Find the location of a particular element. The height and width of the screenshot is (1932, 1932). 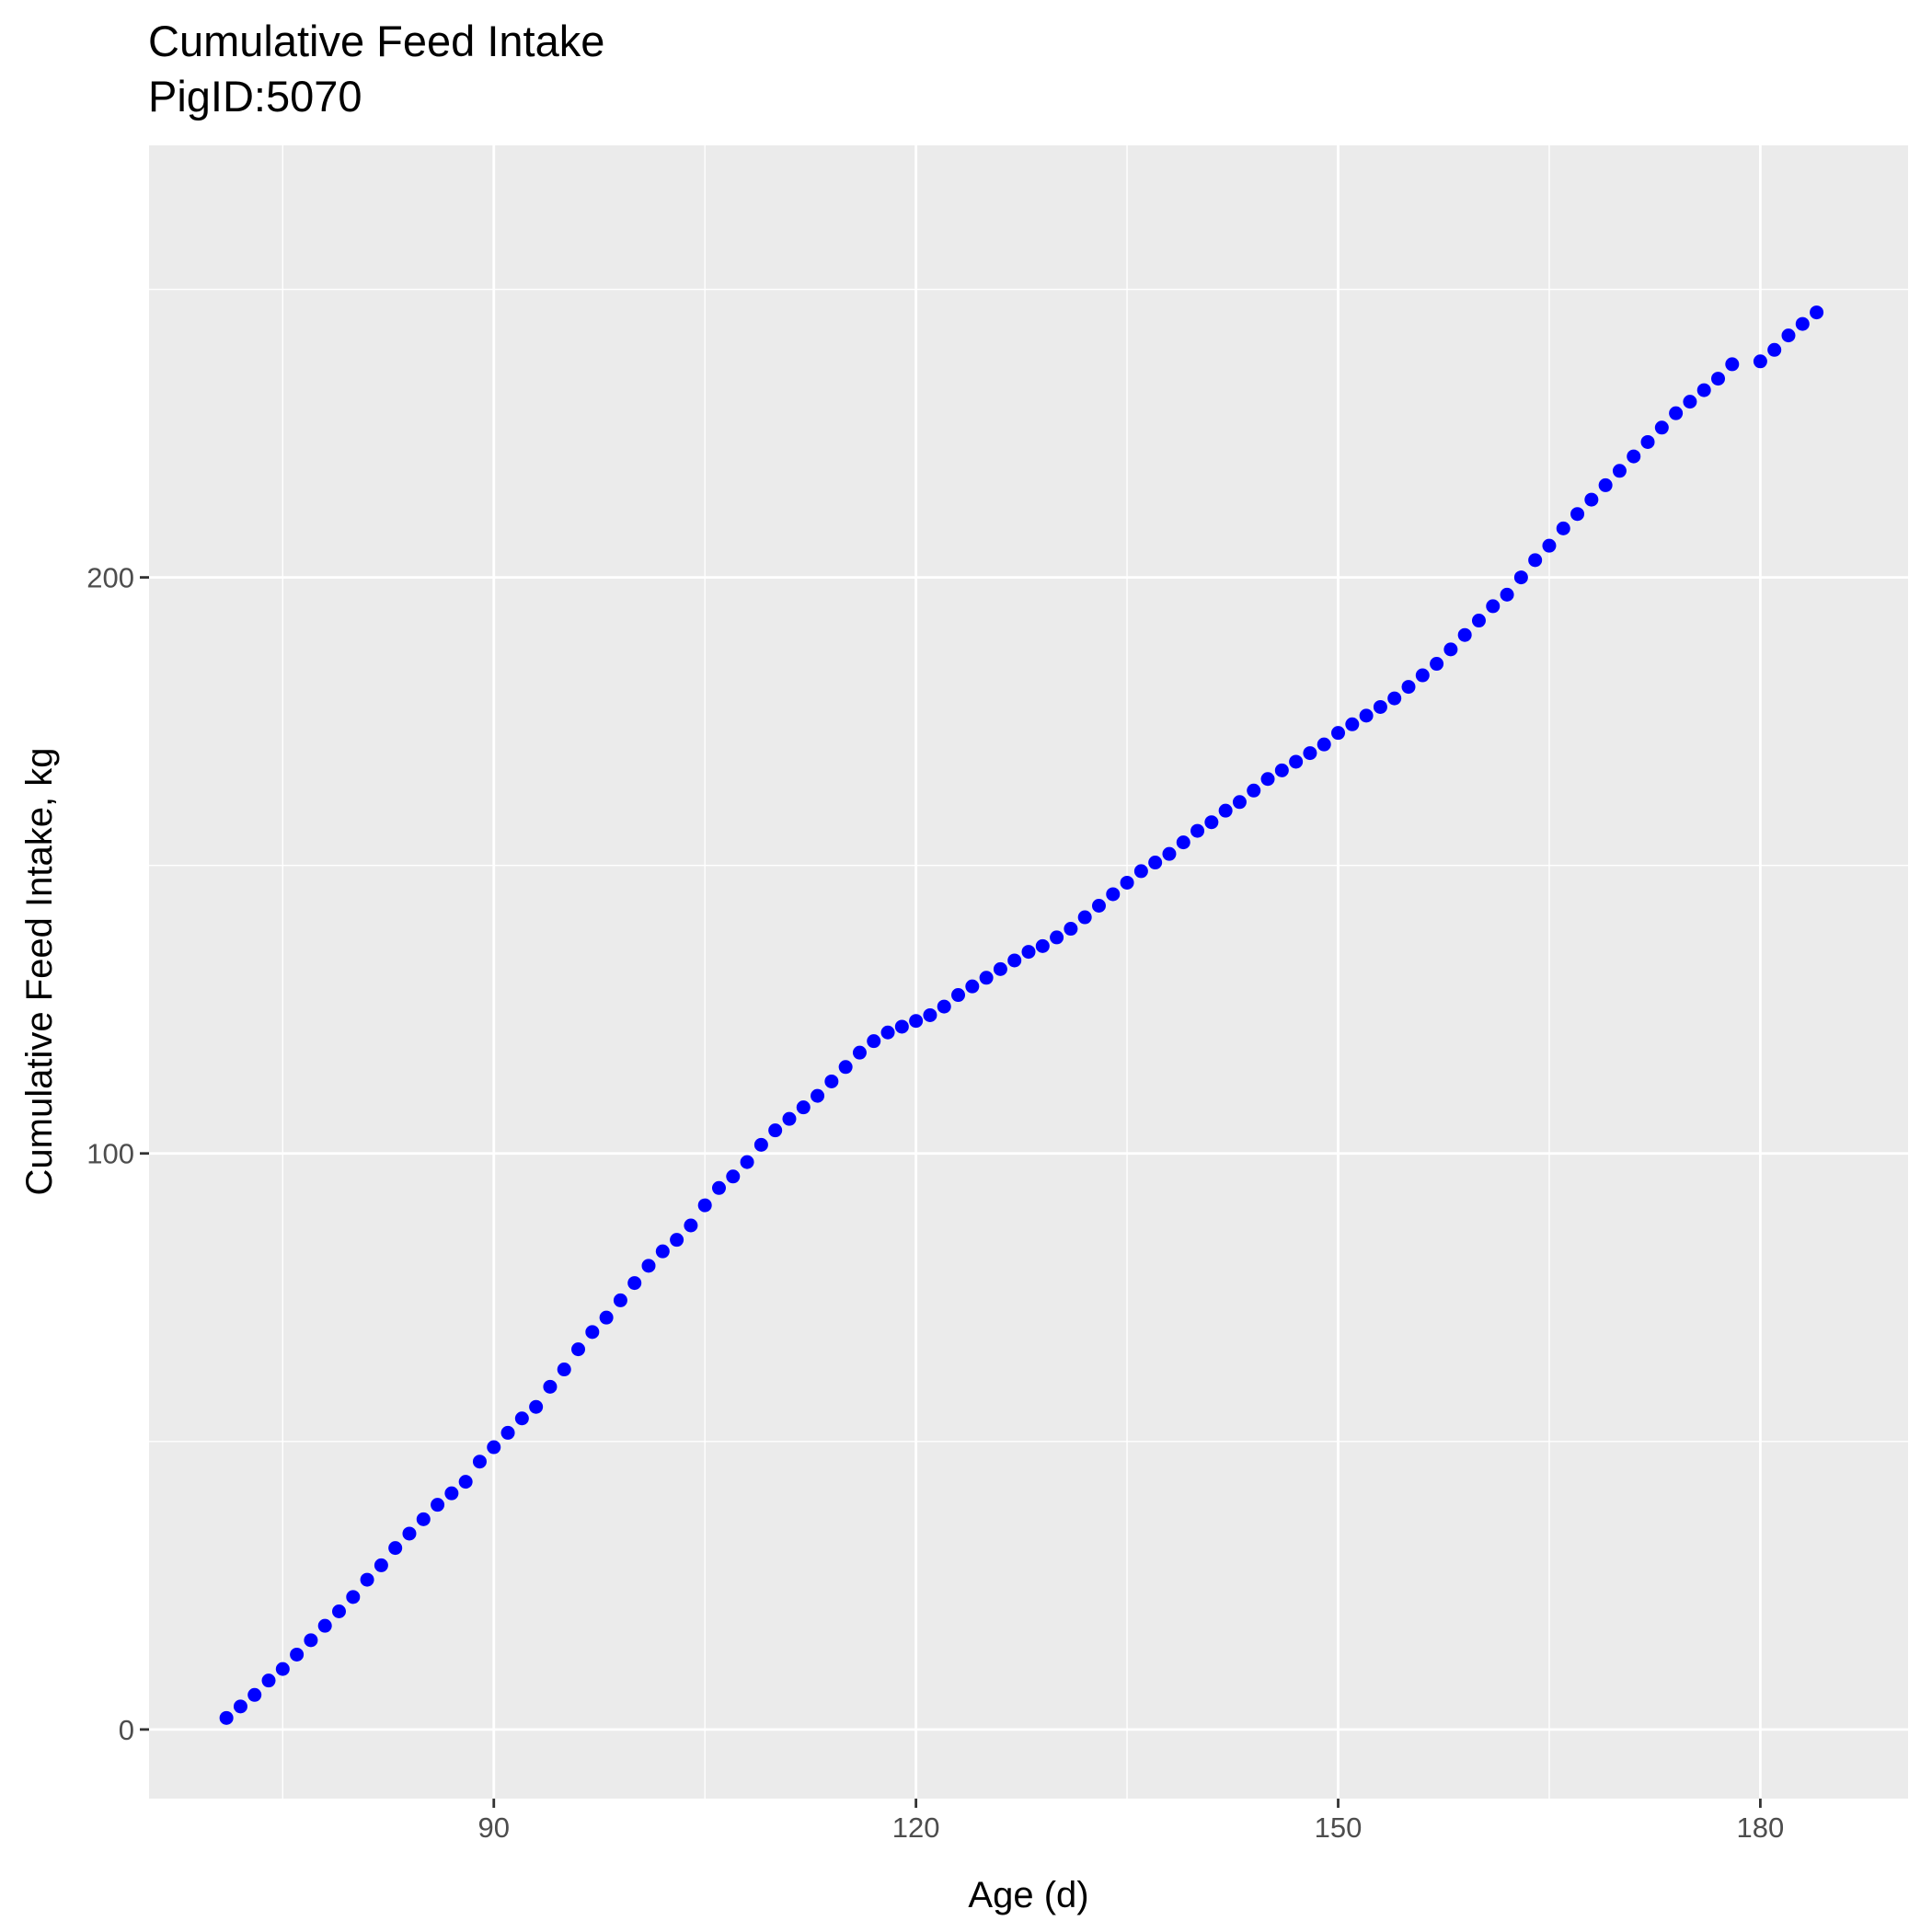

x-tick-label: 150 is located at coordinates (1339, 1827).